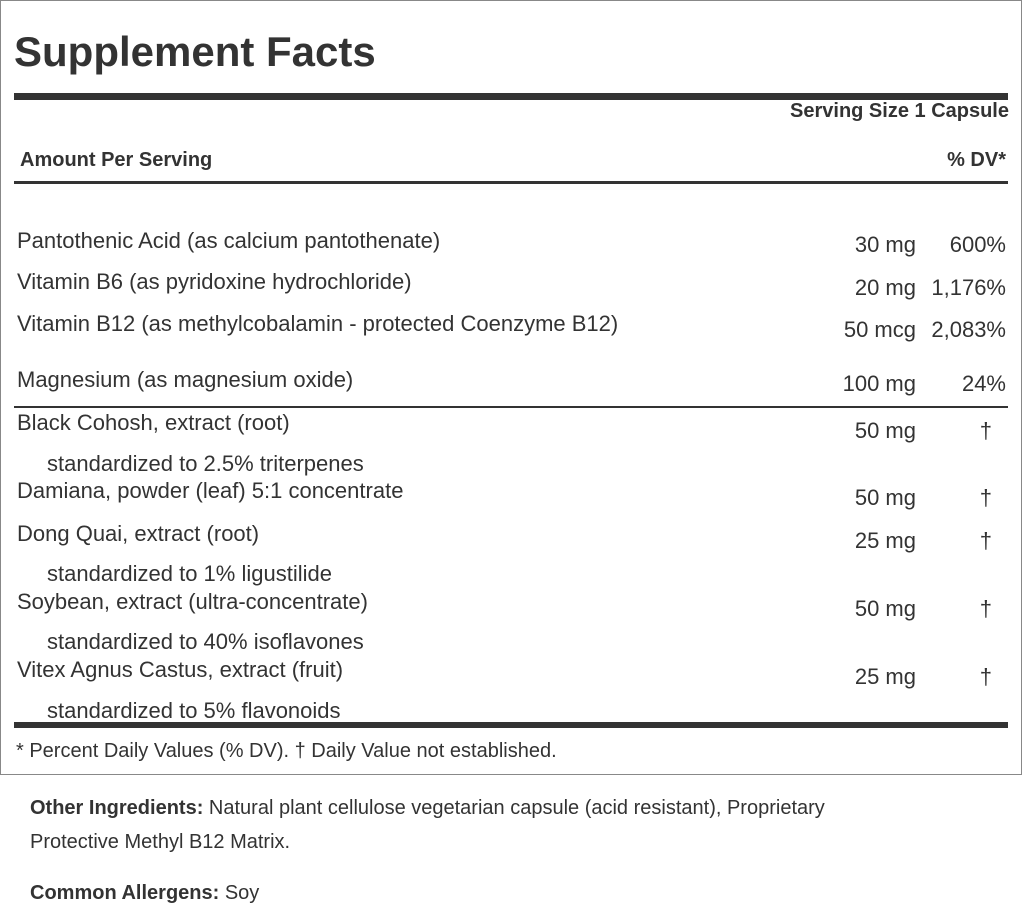 Image resolution: width=1024 pixels, height=907 pixels. What do you see at coordinates (153, 422) in the screenshot?
I see `ingredient-name: Black Cohosh, extract (root)` at bounding box center [153, 422].